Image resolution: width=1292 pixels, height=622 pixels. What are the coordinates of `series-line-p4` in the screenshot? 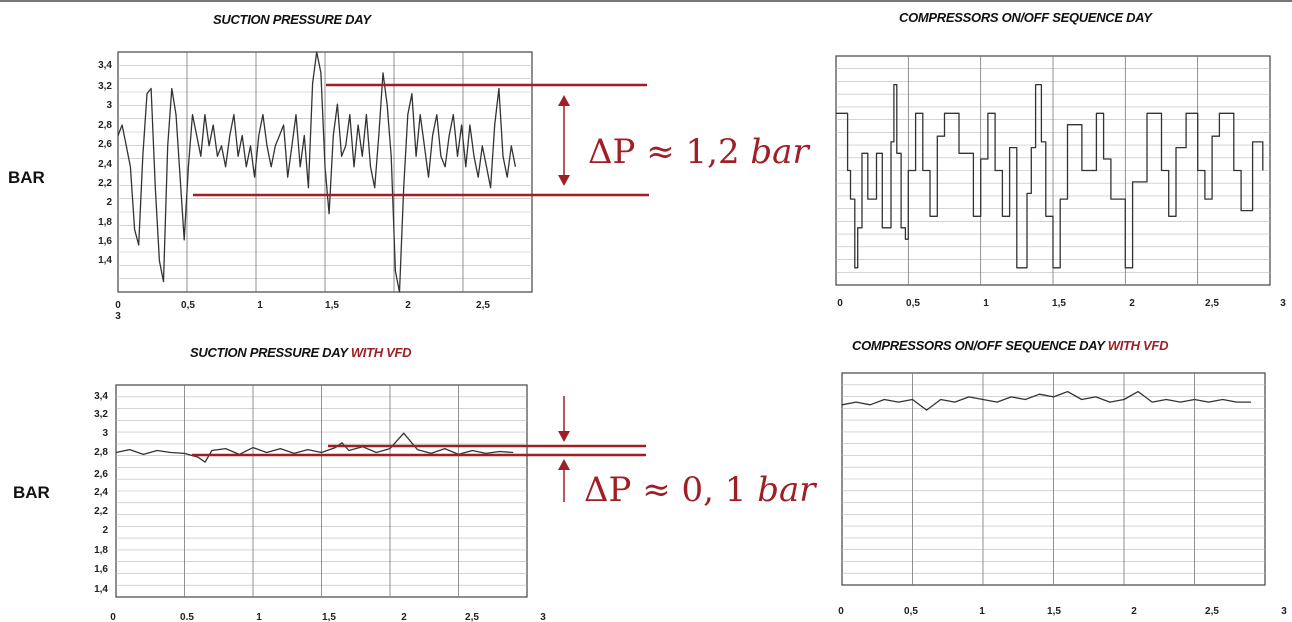 It's located at (1046, 400).